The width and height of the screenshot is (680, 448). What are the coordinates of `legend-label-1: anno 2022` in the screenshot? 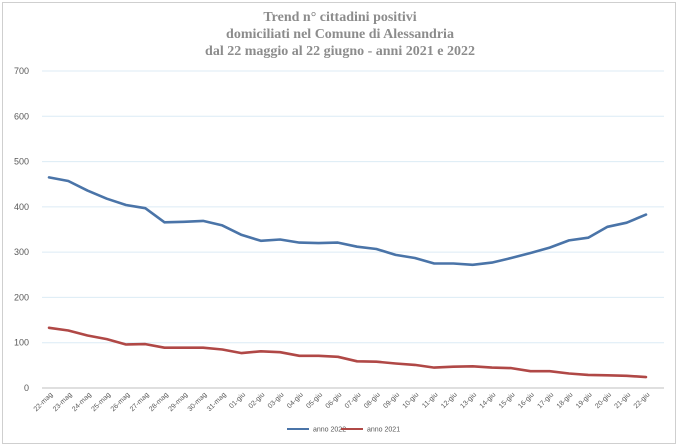 It's located at (329, 430).